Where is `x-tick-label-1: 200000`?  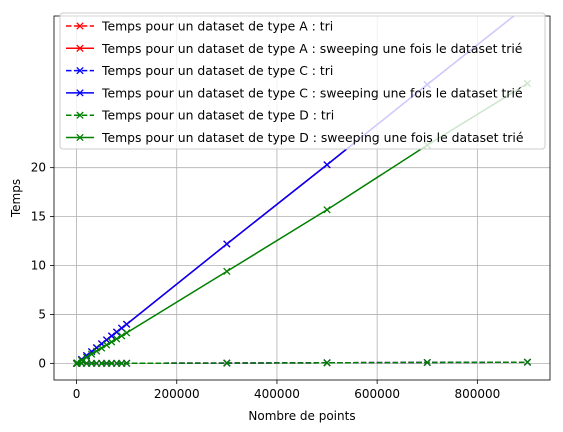
x-tick-label-1: 200000 is located at coordinates (177, 394).